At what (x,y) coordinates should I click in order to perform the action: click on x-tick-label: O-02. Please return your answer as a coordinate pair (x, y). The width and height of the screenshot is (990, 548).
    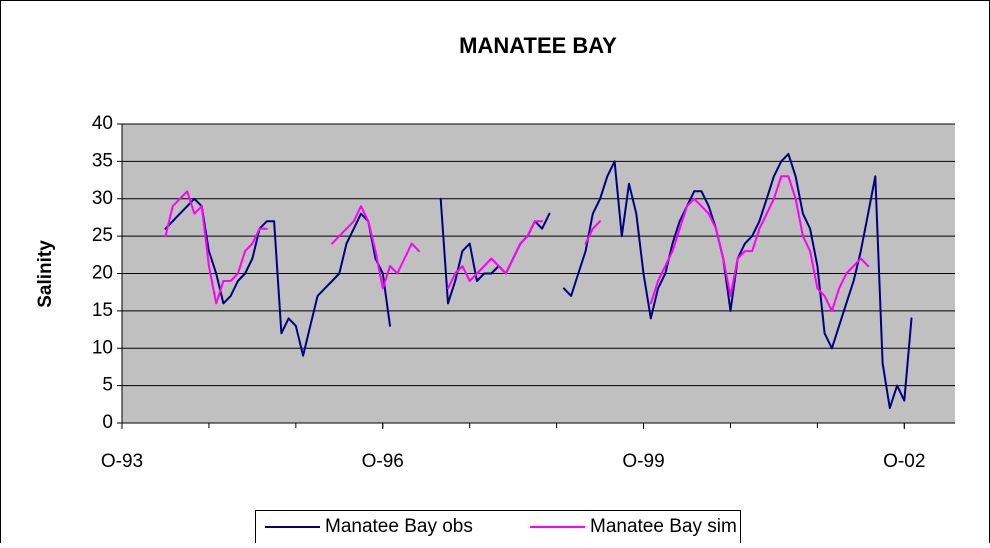
    Looking at the image, I should click on (904, 461).